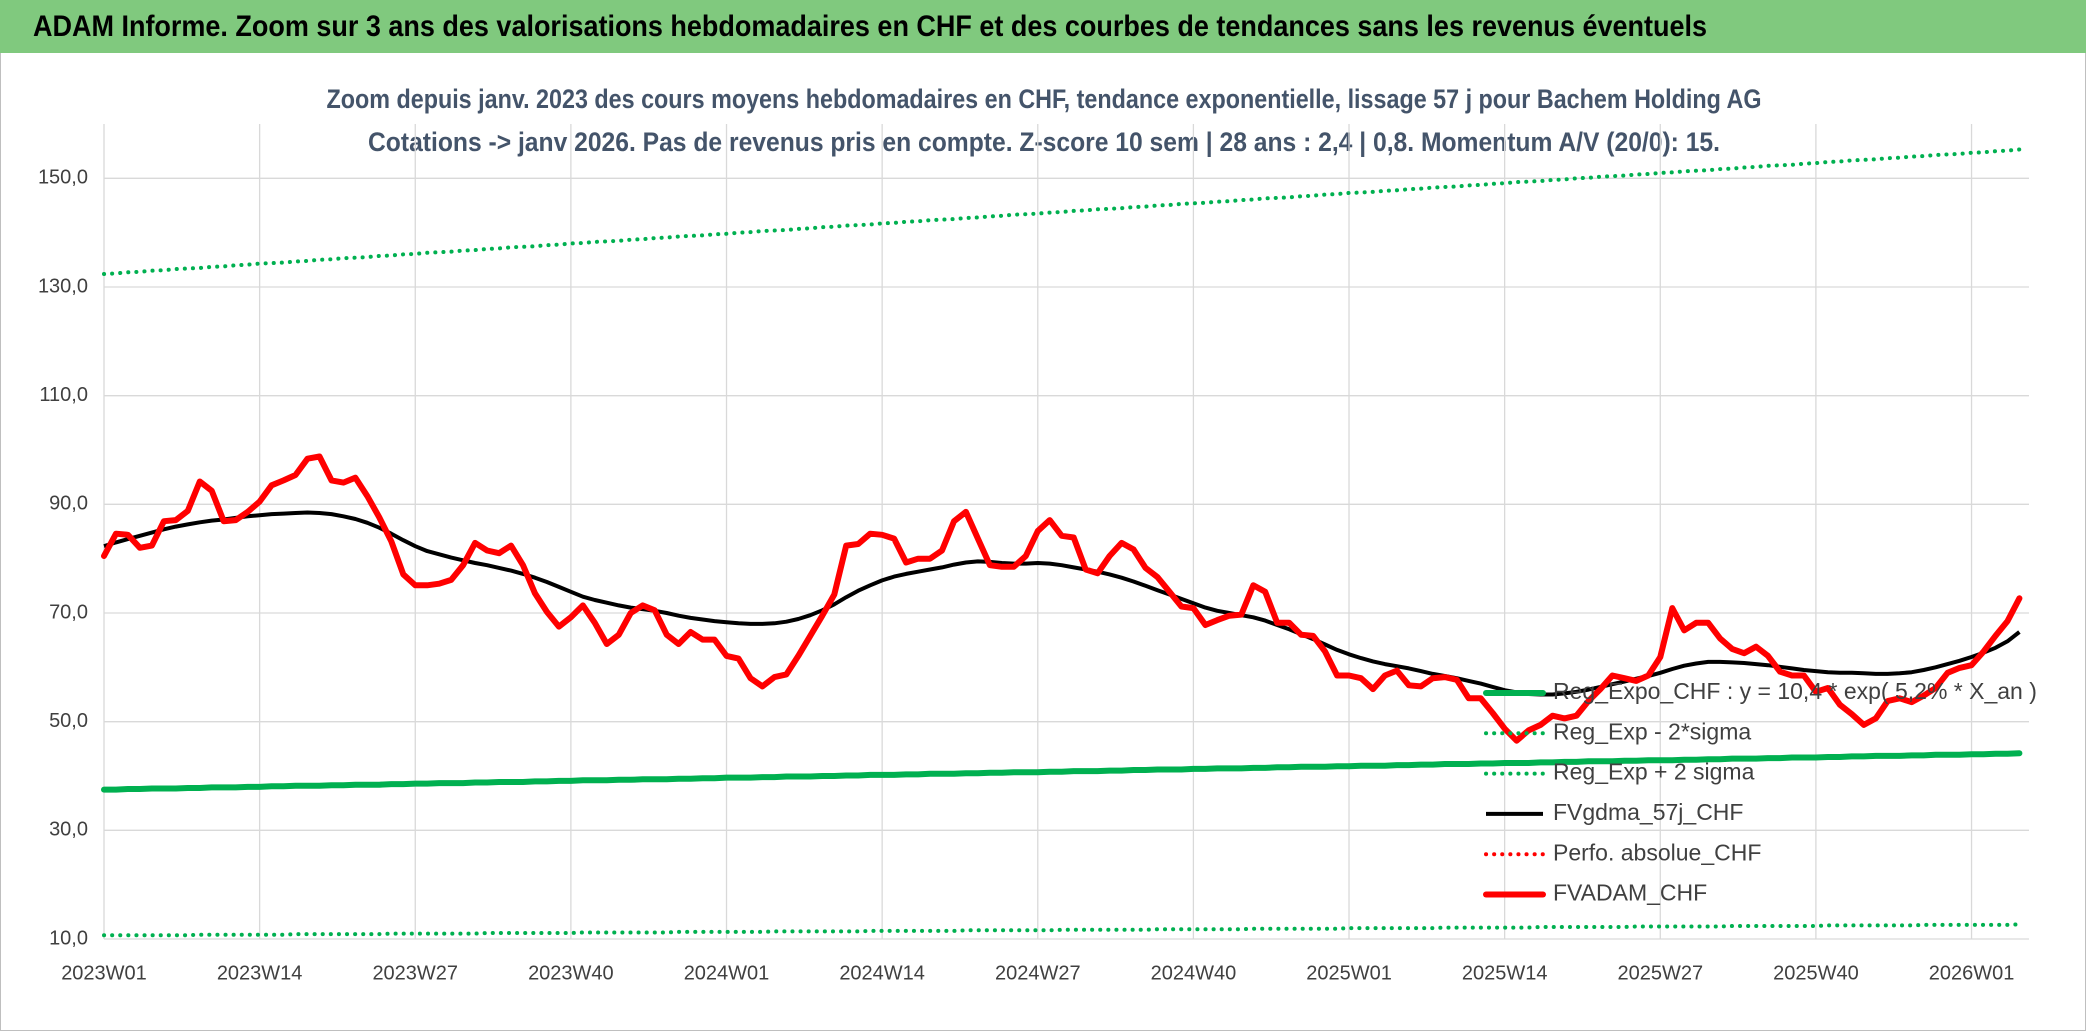  Describe the element at coordinates (1660, 973) in the screenshot. I see `x-tick-label: 2025W27` at that location.